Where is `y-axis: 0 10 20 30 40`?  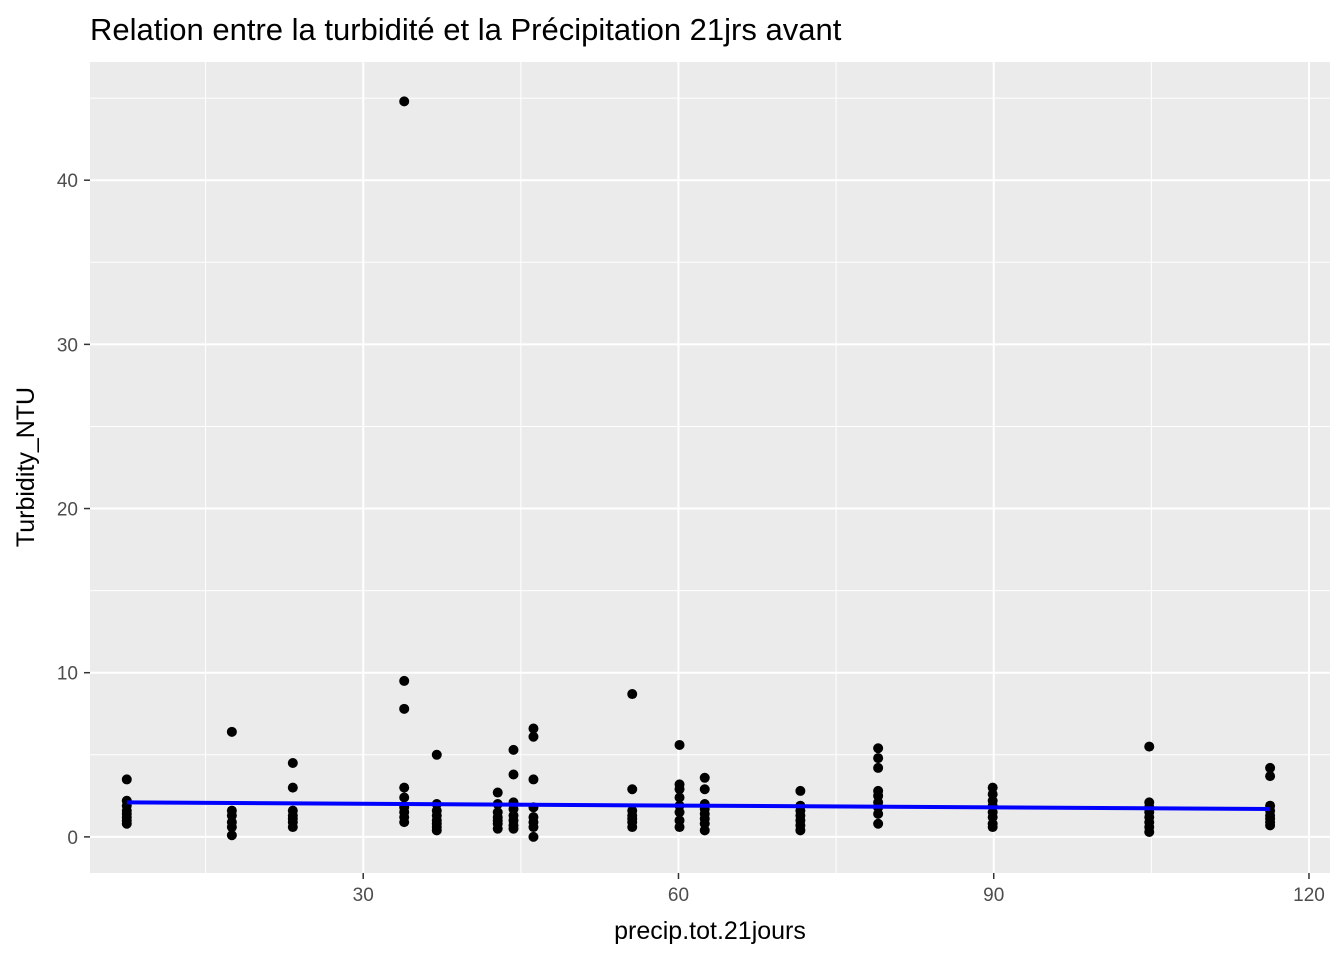
y-axis: 0 10 20 30 40 is located at coordinates (73, 510).